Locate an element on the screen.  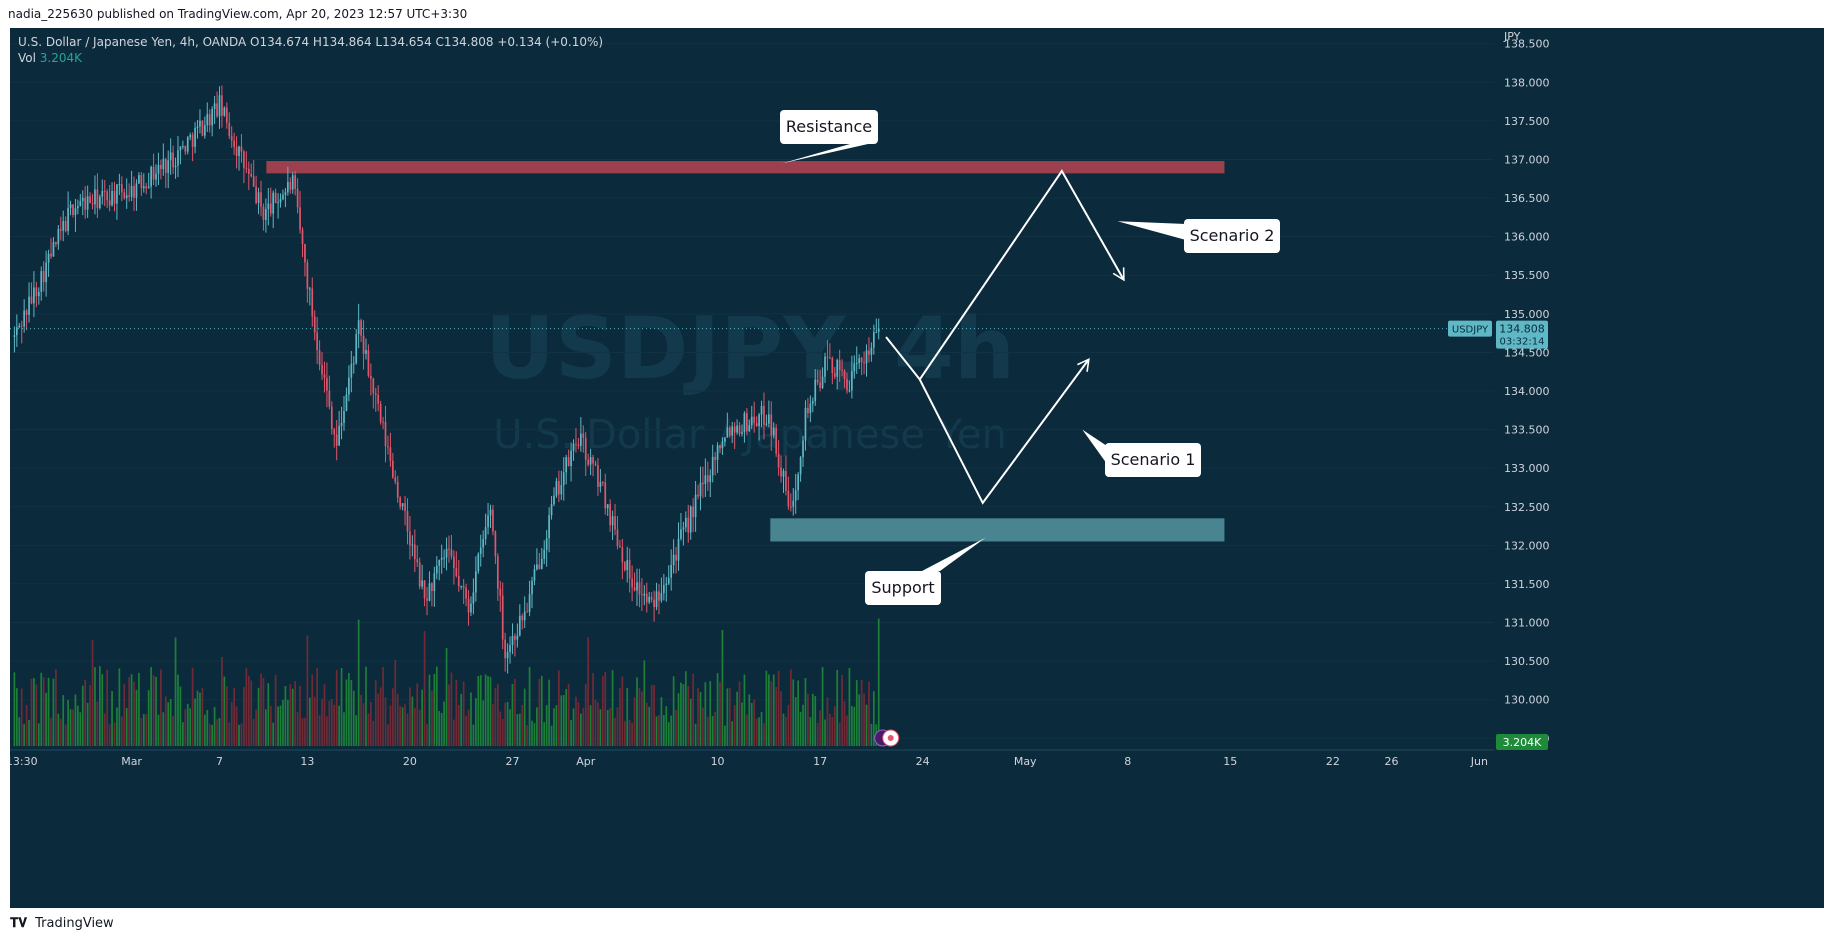
y-tick-label: 137.500 is located at coordinates (1527, 121).